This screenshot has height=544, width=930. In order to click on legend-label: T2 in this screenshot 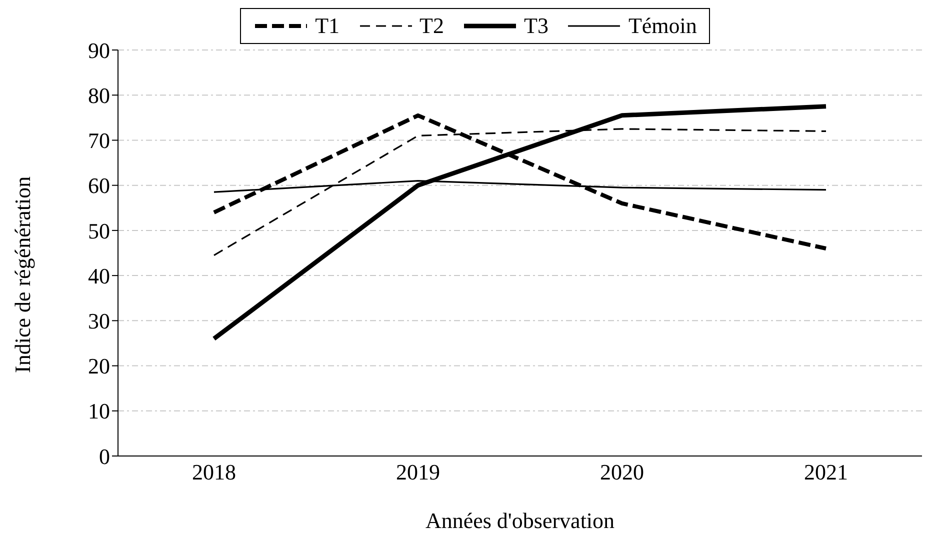, I will do `click(432, 26)`.